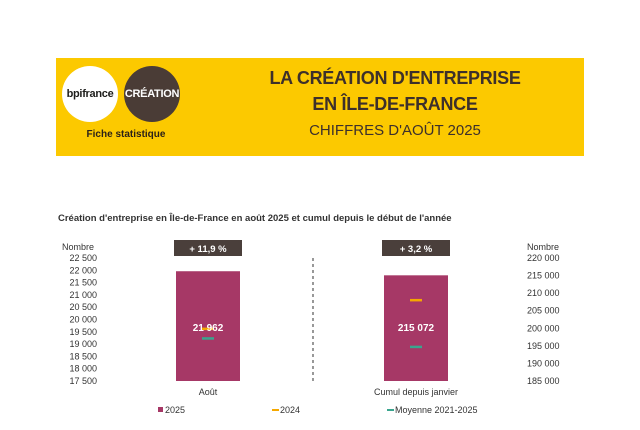 The height and width of the screenshot is (430, 640). What do you see at coordinates (83, 307) in the screenshot?
I see `left-tick-label: 20 500` at bounding box center [83, 307].